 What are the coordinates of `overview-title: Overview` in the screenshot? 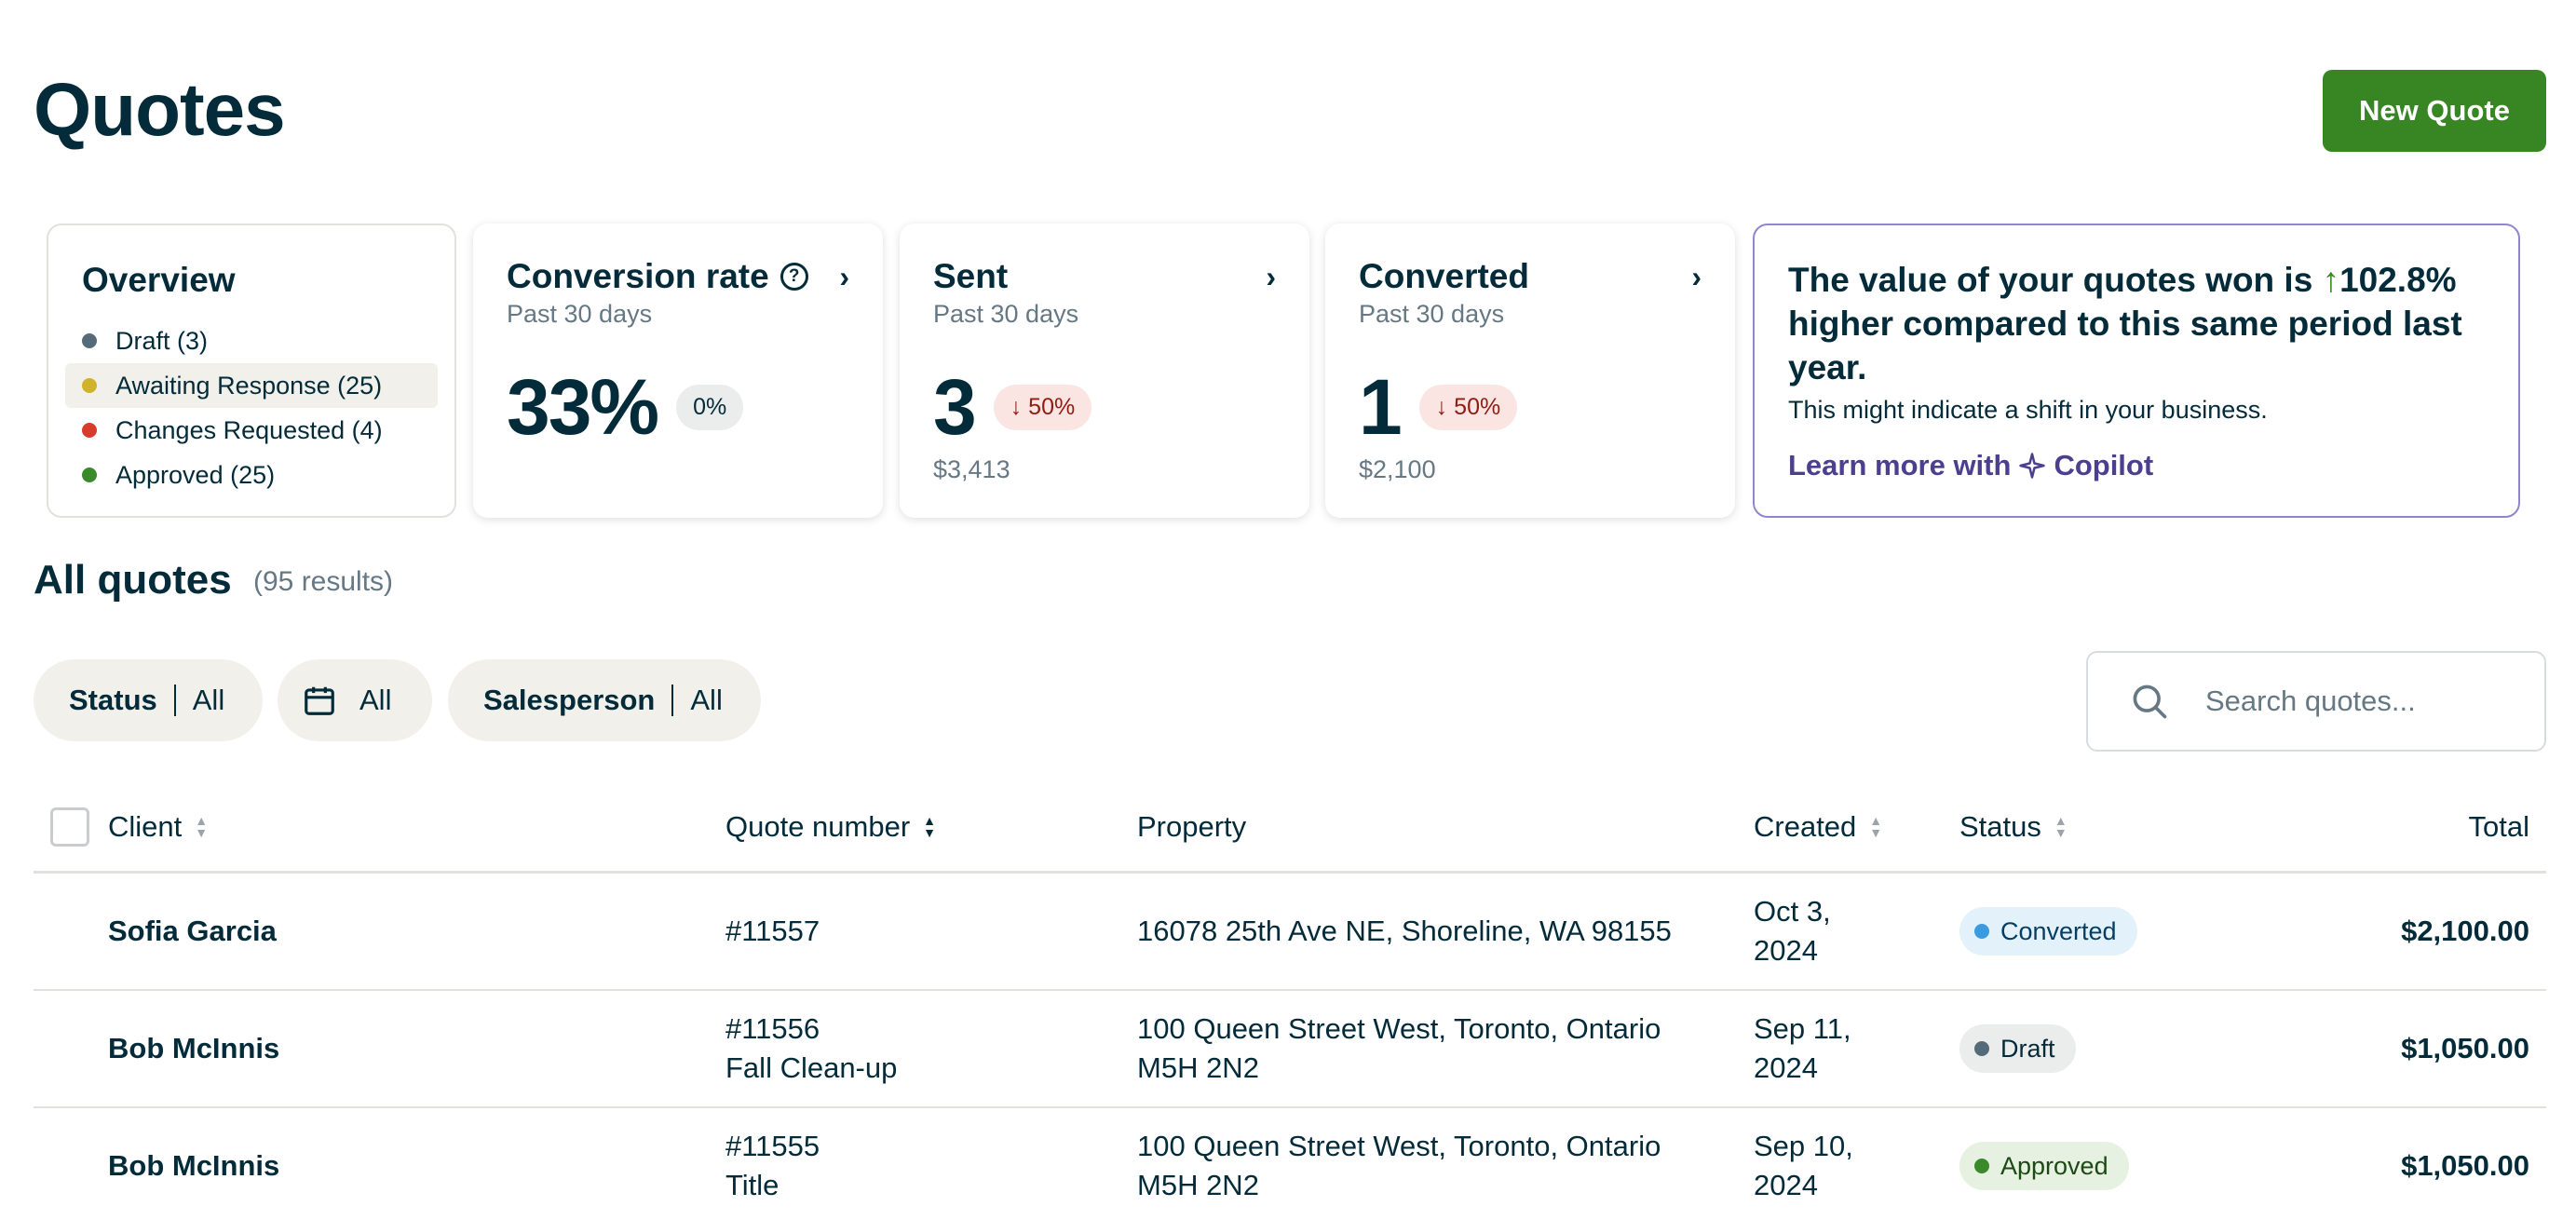 It's located at (159, 280).